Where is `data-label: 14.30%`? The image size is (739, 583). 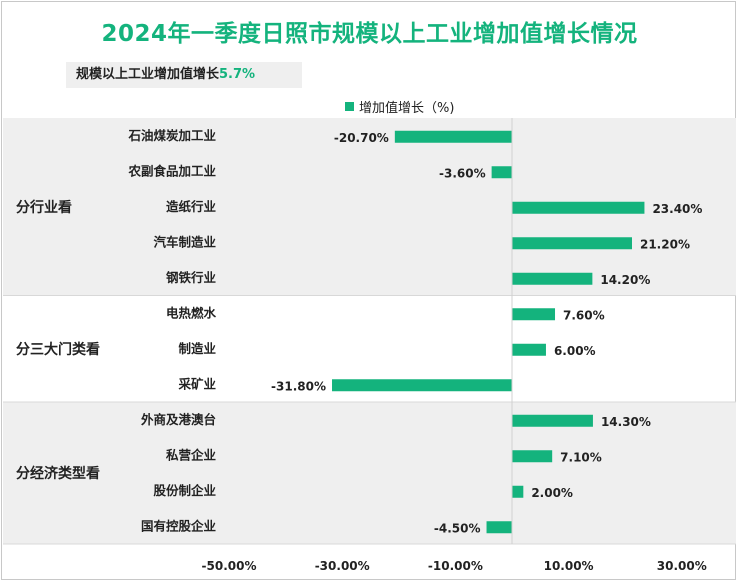 data-label: 14.30% is located at coordinates (626, 422).